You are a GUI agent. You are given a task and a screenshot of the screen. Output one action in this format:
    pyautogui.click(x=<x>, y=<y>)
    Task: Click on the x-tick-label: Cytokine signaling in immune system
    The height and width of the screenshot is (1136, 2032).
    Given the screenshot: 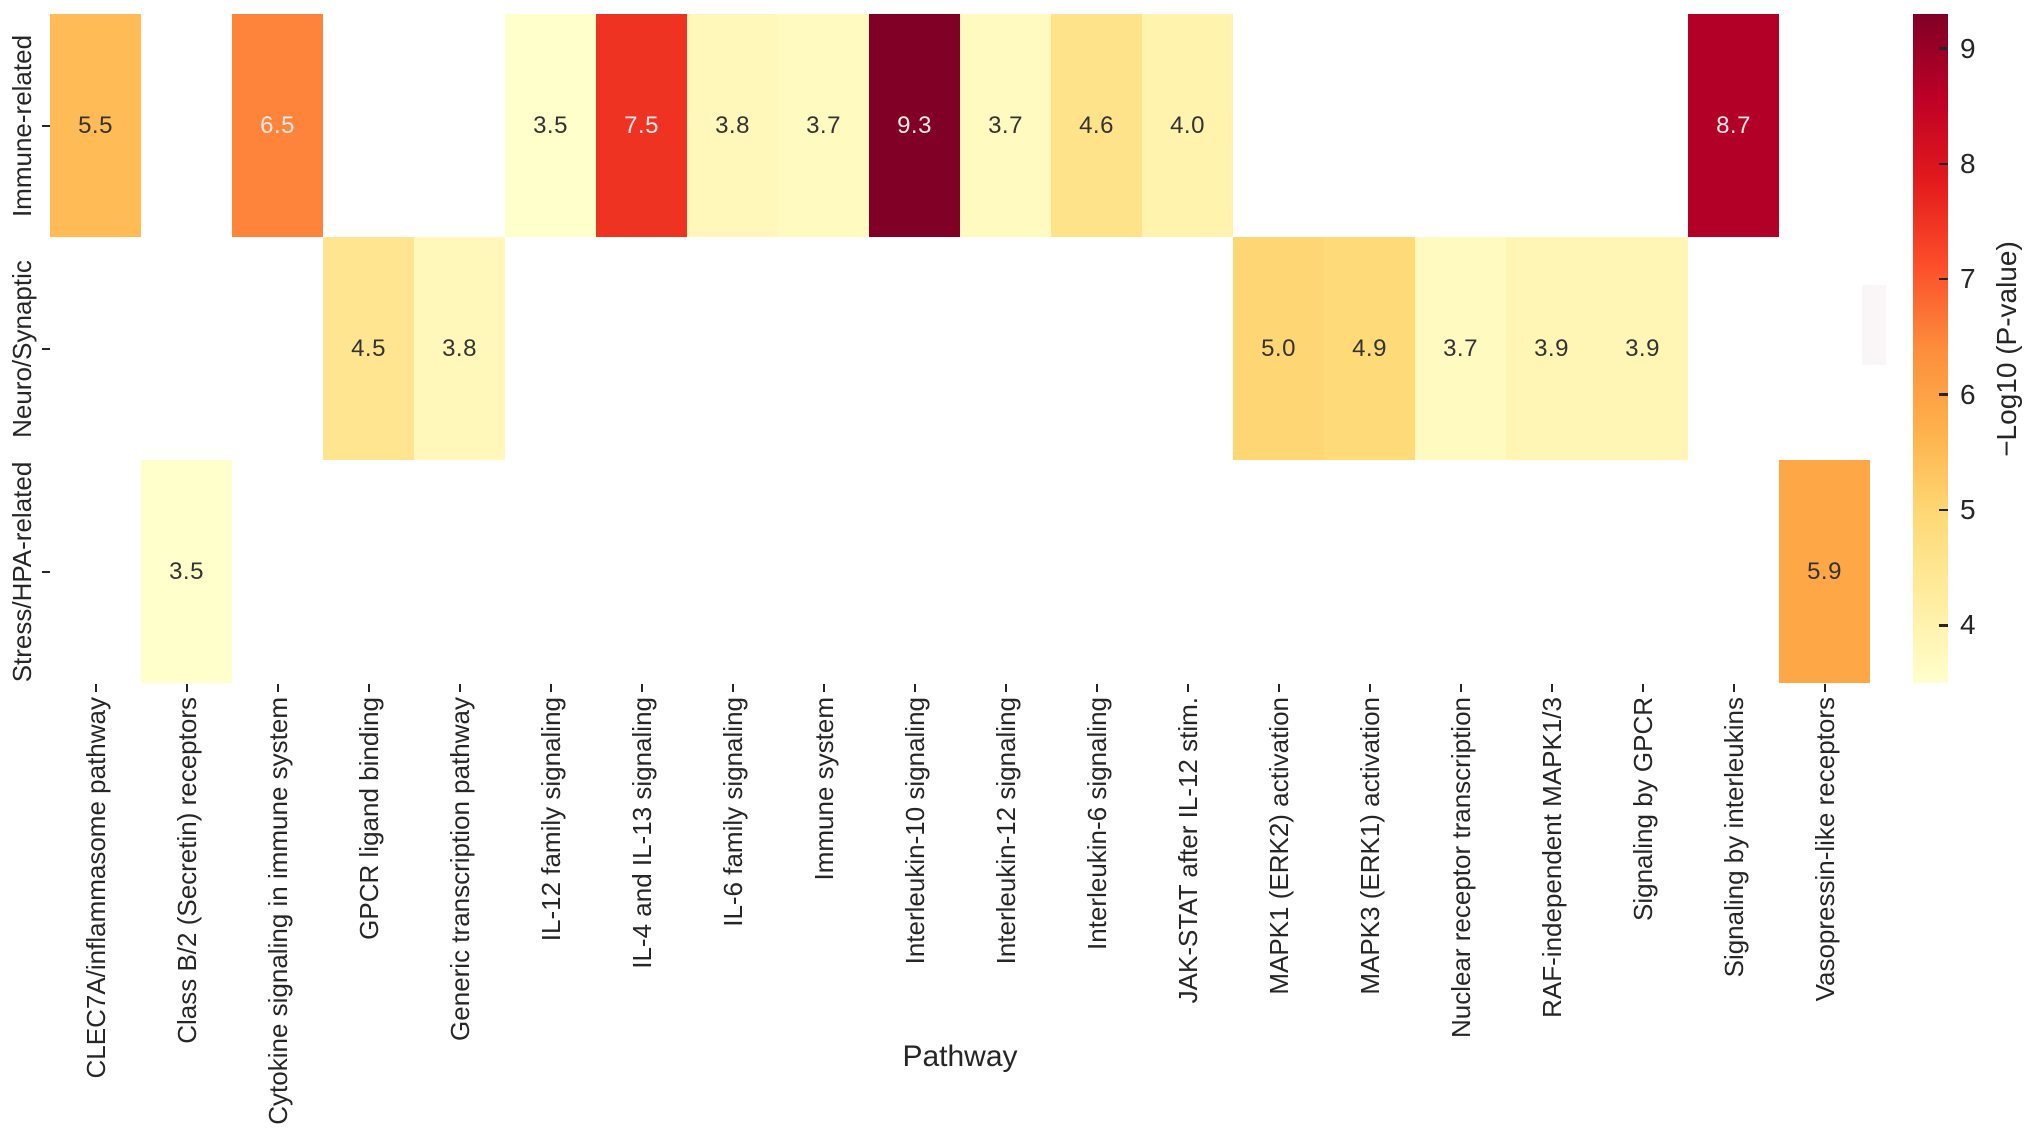 What is the action you would take?
    pyautogui.click(x=277, y=911)
    